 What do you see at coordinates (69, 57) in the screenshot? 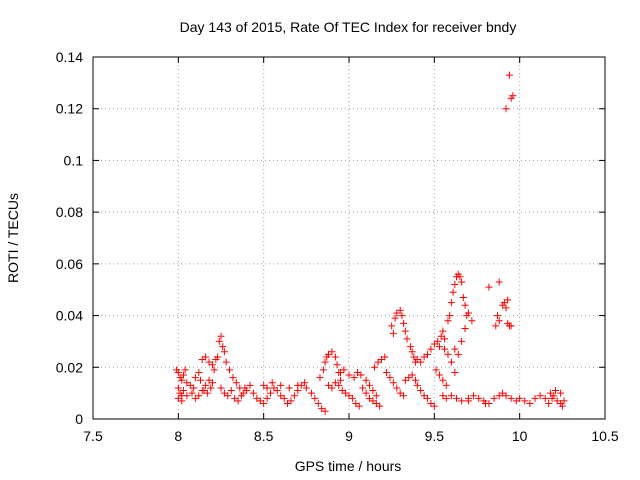
I see `y-tick-label: 0.14` at bounding box center [69, 57].